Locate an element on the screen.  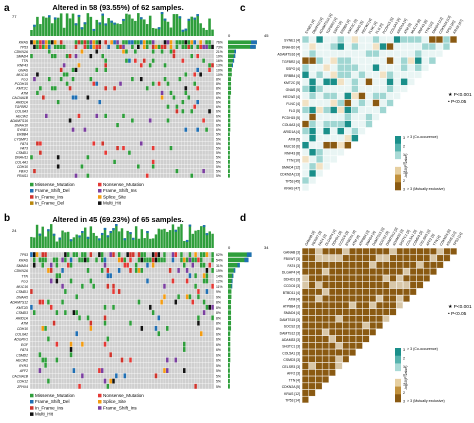
gene-label-left: CELSR3 [3] is located at coordinates (291, 367).